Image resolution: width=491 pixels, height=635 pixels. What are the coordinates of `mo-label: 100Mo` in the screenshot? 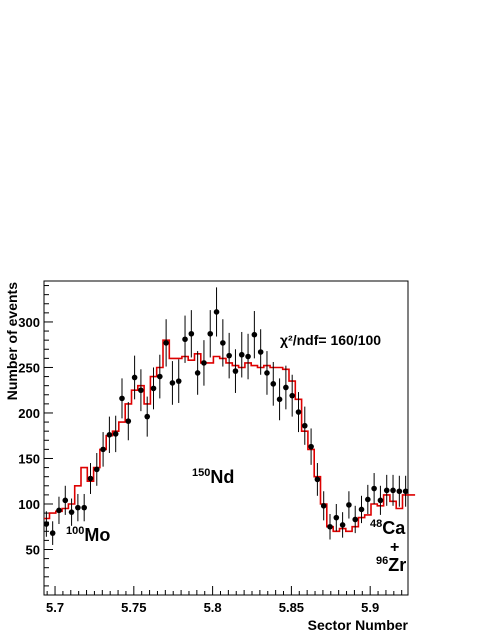 It's located at (88, 535).